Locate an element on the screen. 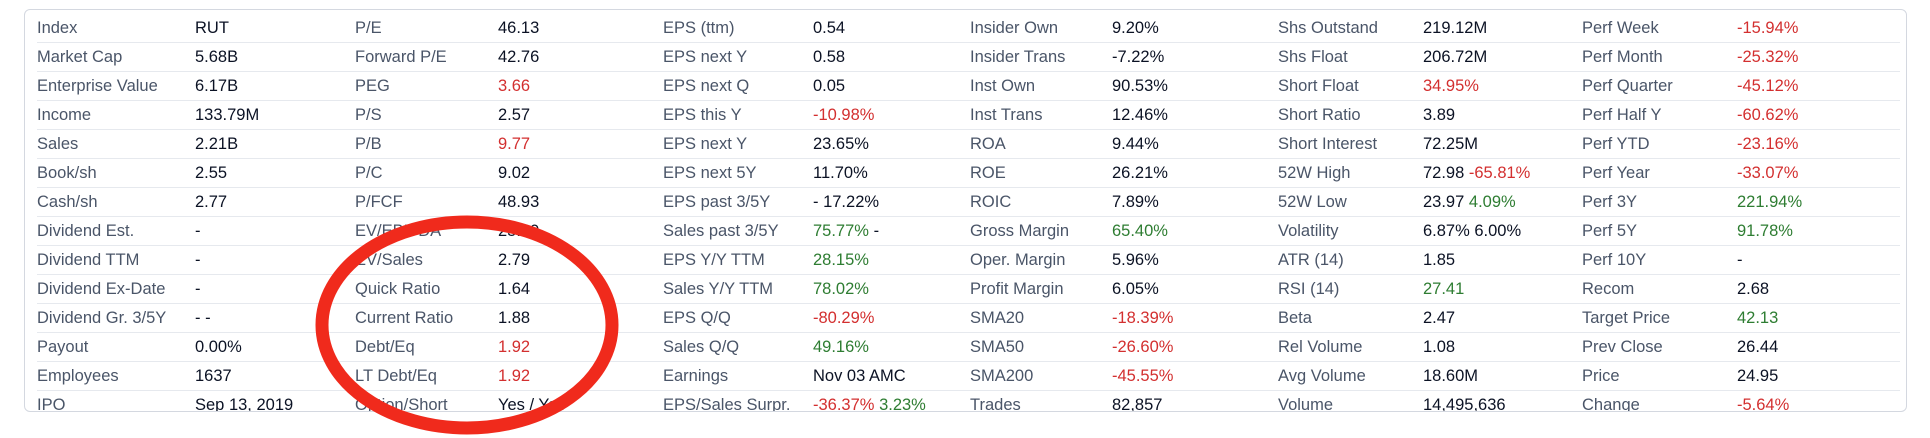 The height and width of the screenshot is (438, 1930). metric-value: -45.55% is located at coordinates (1195, 376).